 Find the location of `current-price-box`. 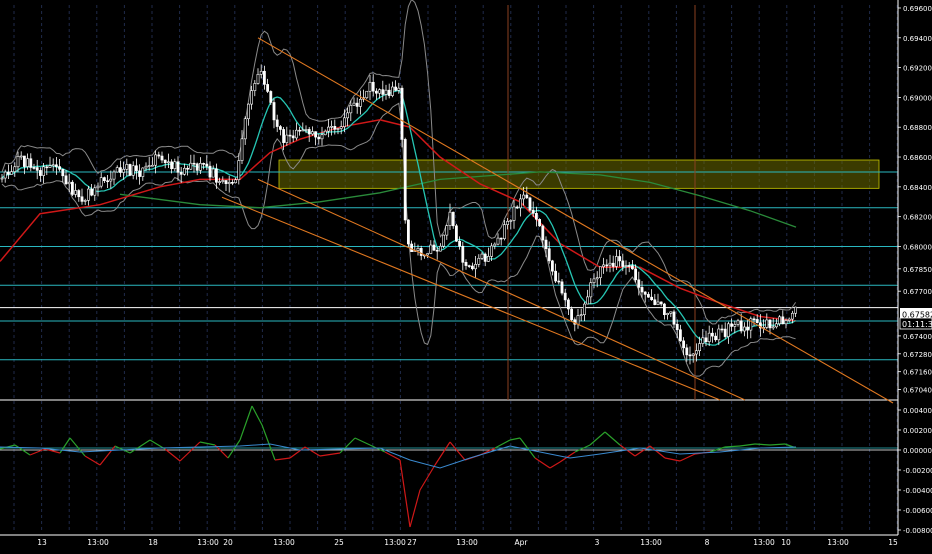

current-price-box is located at coordinates (916, 314).